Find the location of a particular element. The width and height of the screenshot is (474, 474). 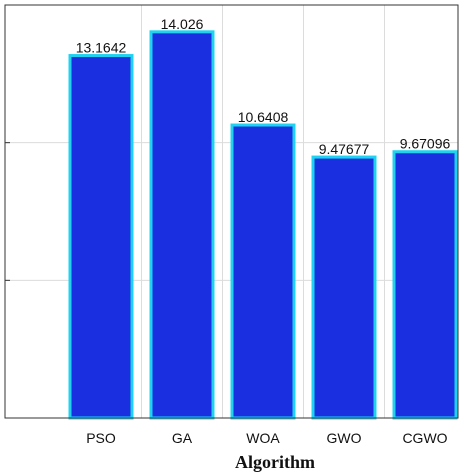

x-tick-label-ga: GA is located at coordinates (182, 438).